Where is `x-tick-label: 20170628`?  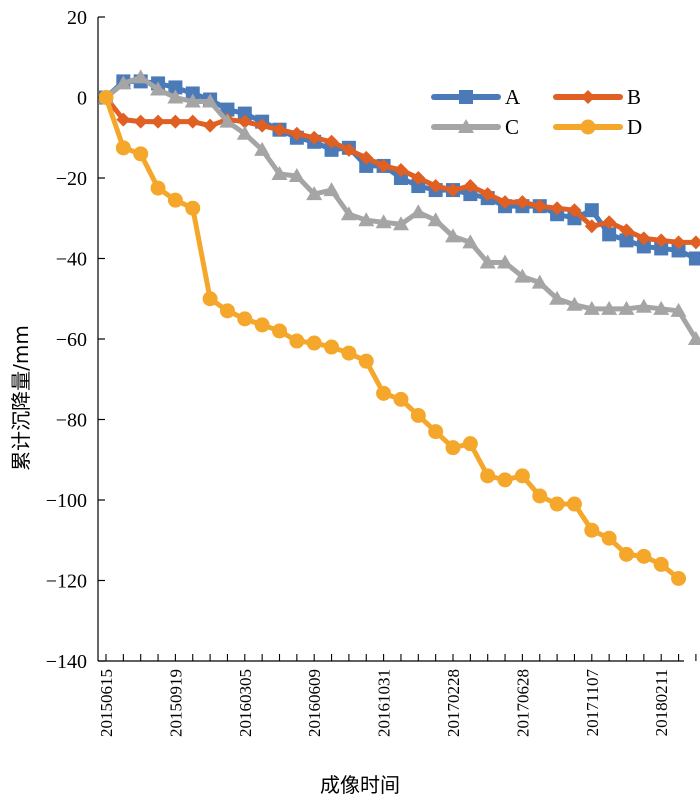
x-tick-label: 20170628 is located at coordinates (522, 703).